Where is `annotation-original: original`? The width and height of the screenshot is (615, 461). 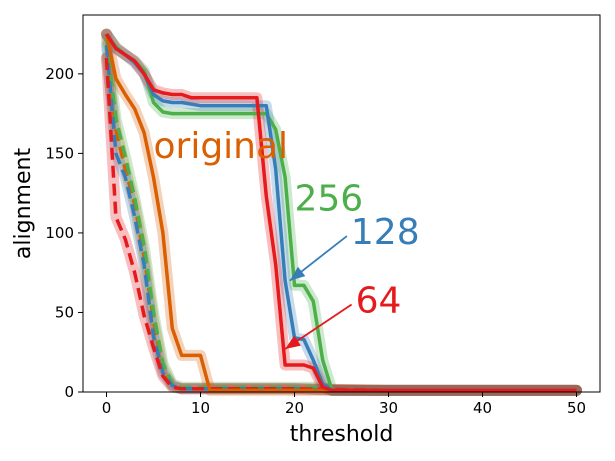
annotation-original: original is located at coordinates (221, 146).